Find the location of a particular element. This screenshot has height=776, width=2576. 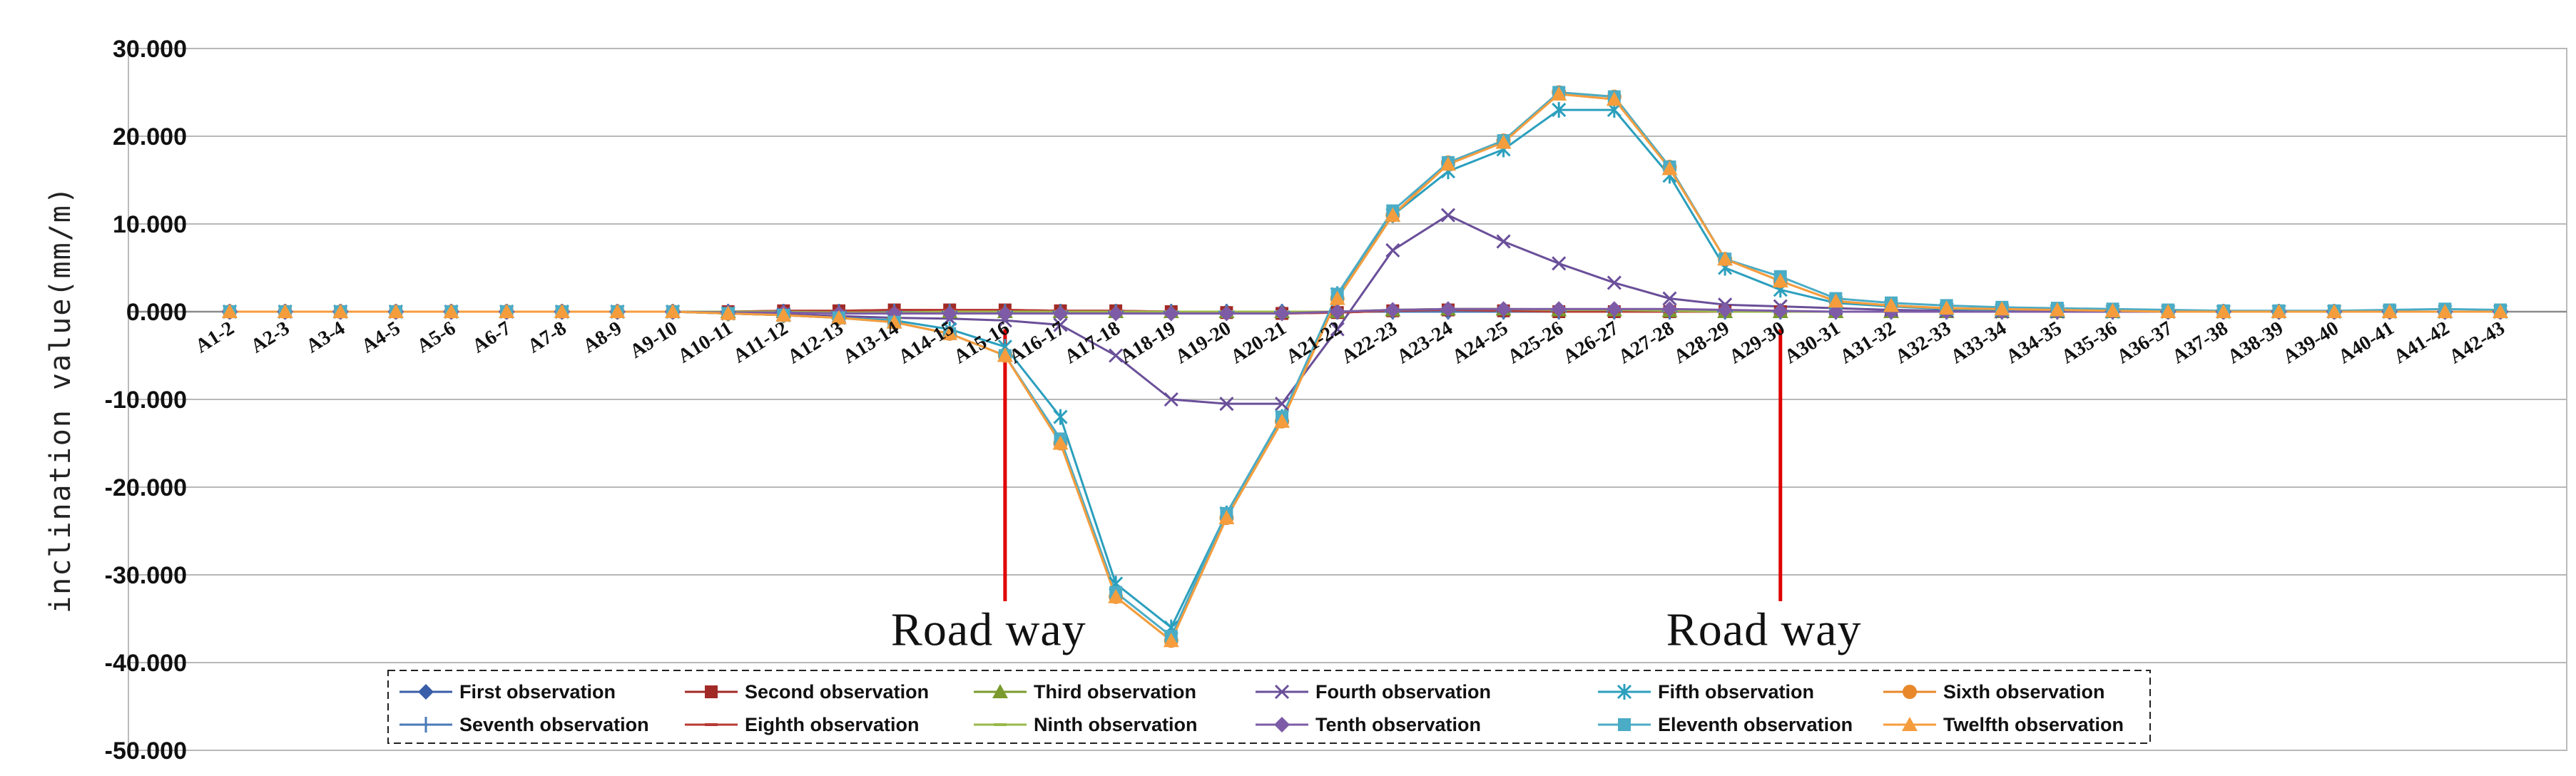

legend-label: Fifth observation is located at coordinates (1736, 692).